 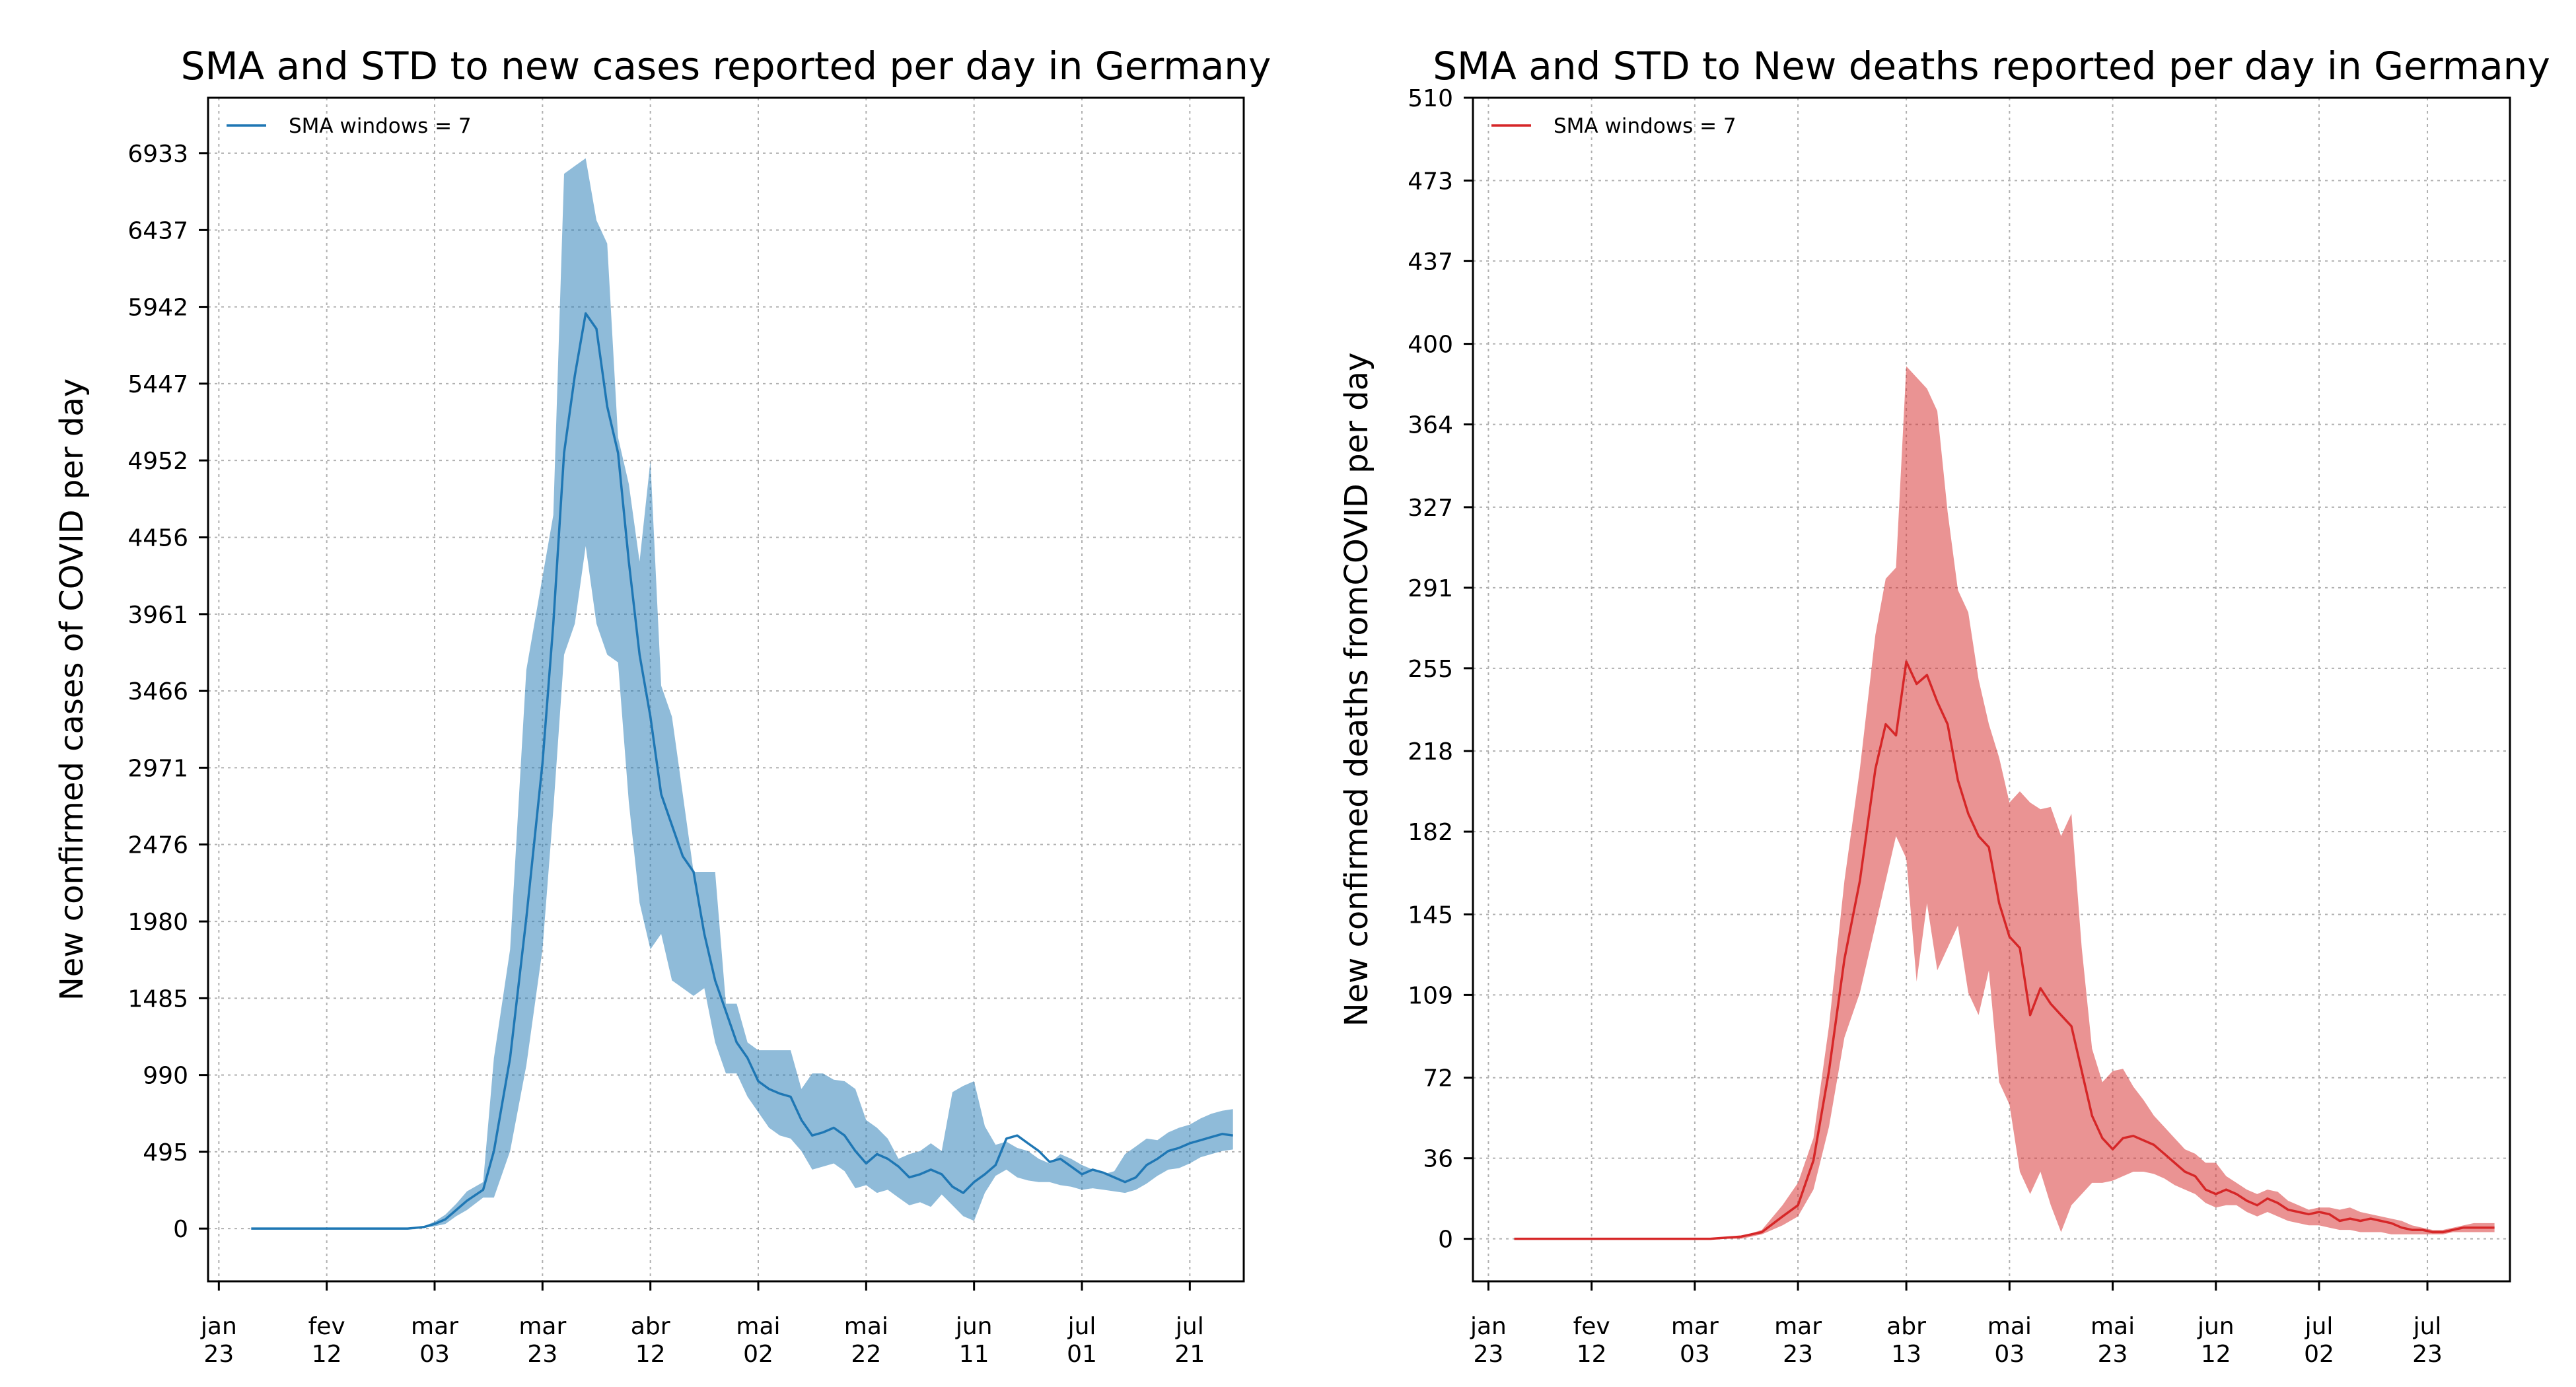 What do you see at coordinates (166, 1152) in the screenshot?
I see `y-tick-label: 495` at bounding box center [166, 1152].